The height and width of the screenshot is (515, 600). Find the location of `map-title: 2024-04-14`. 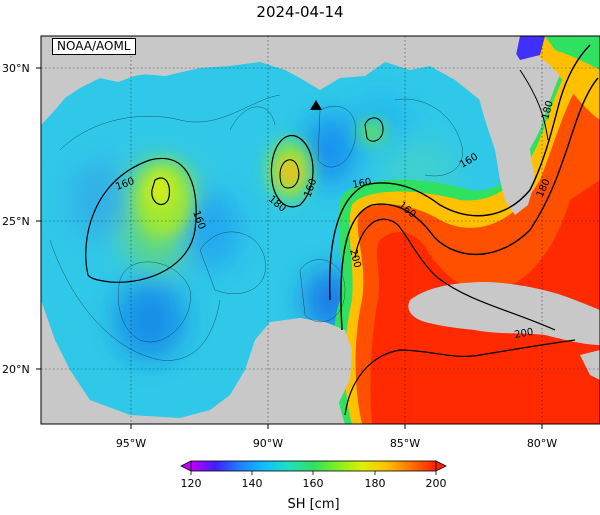

map-title: 2024-04-14 is located at coordinates (300, 12).